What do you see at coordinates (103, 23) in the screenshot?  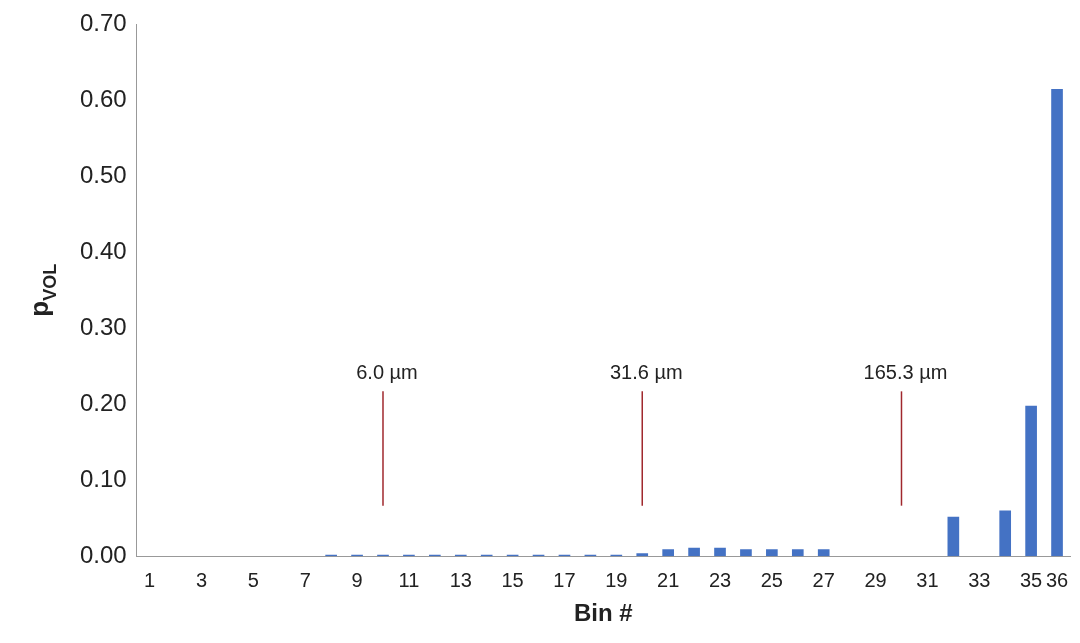 I see `y-tick-label: 0.70` at bounding box center [103, 23].